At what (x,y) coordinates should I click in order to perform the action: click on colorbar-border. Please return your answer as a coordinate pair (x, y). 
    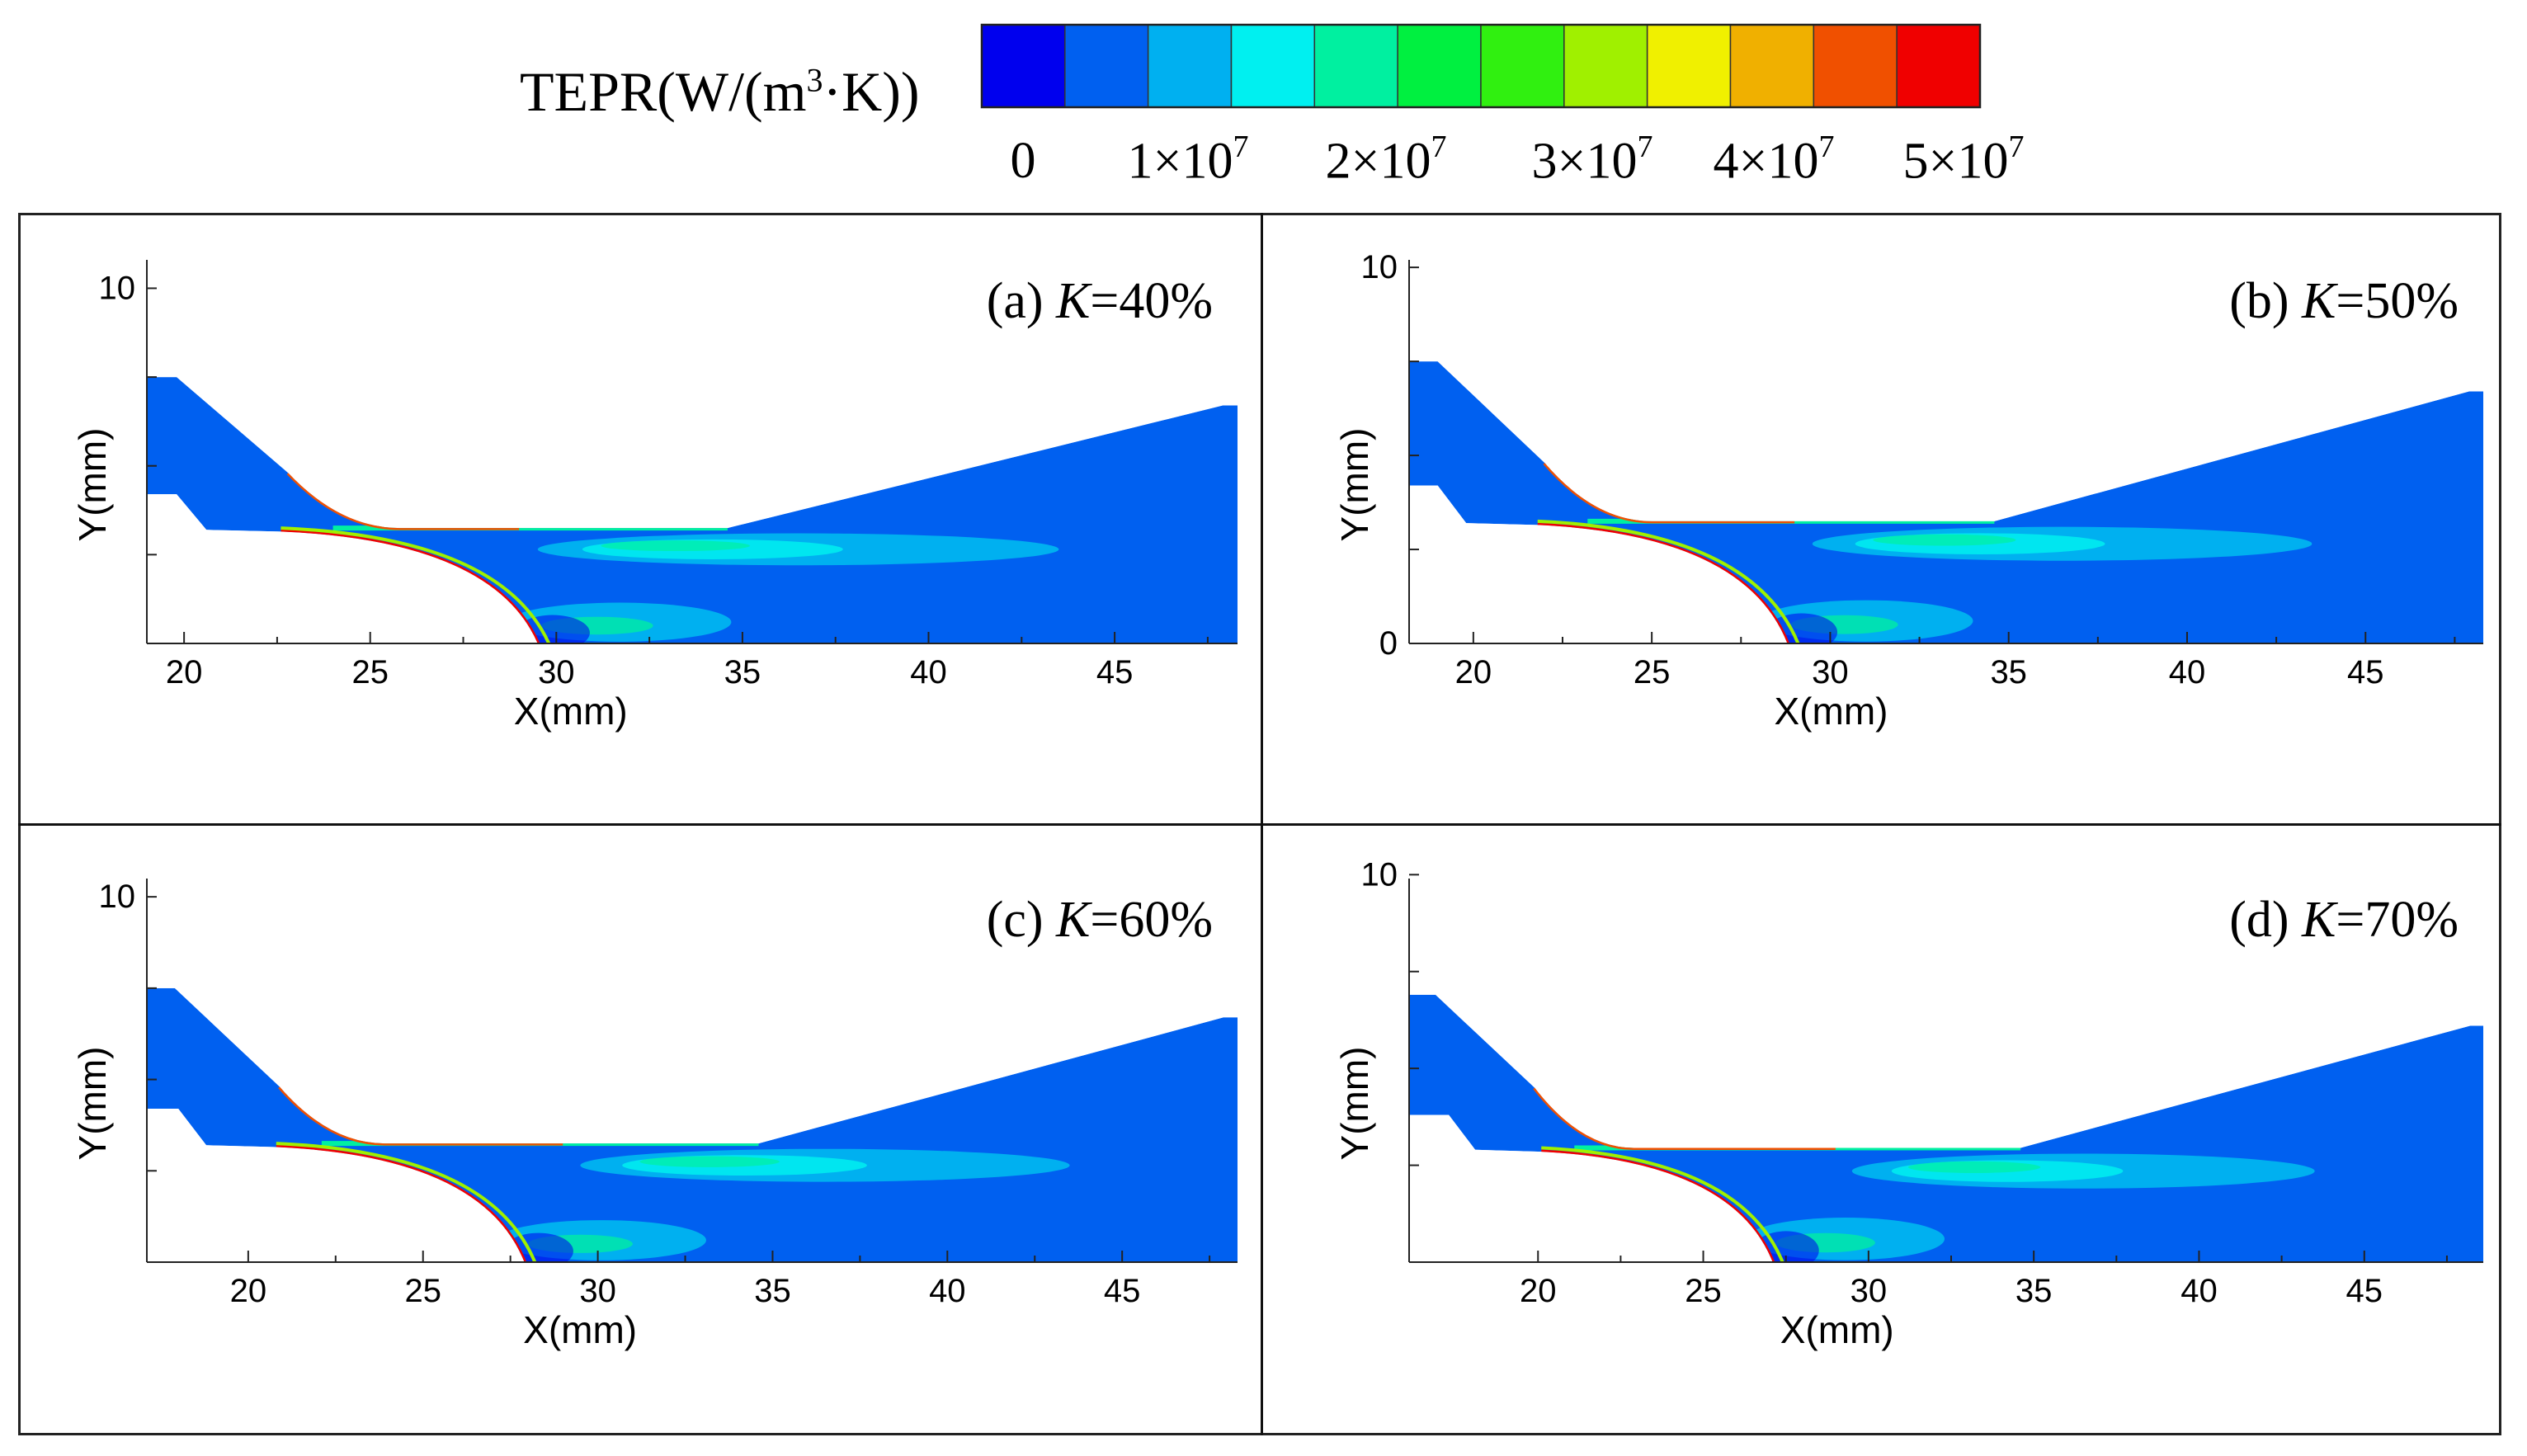
    Looking at the image, I should click on (1481, 66).